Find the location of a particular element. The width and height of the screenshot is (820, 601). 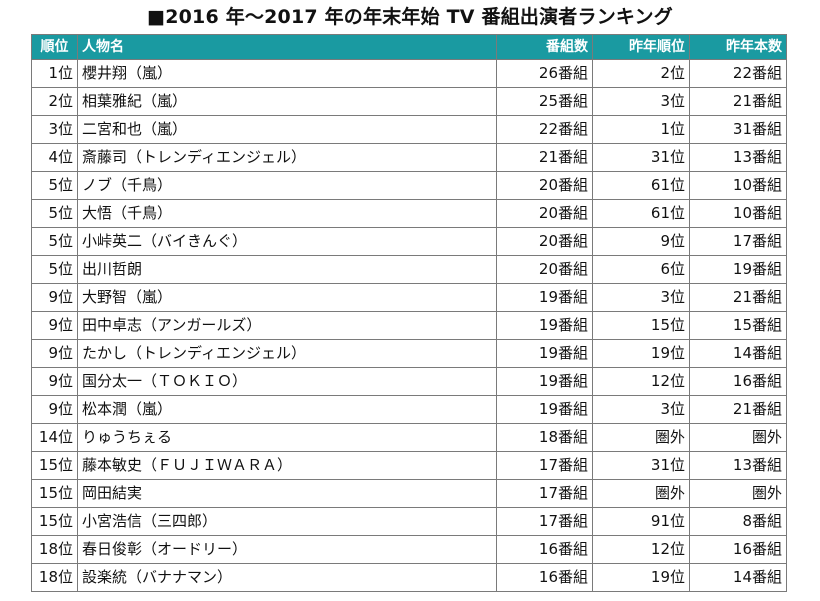

table-row: 4位 斎藤司（トレンディエンジェル） 21番組 31位 13番組 is located at coordinates (409, 157).